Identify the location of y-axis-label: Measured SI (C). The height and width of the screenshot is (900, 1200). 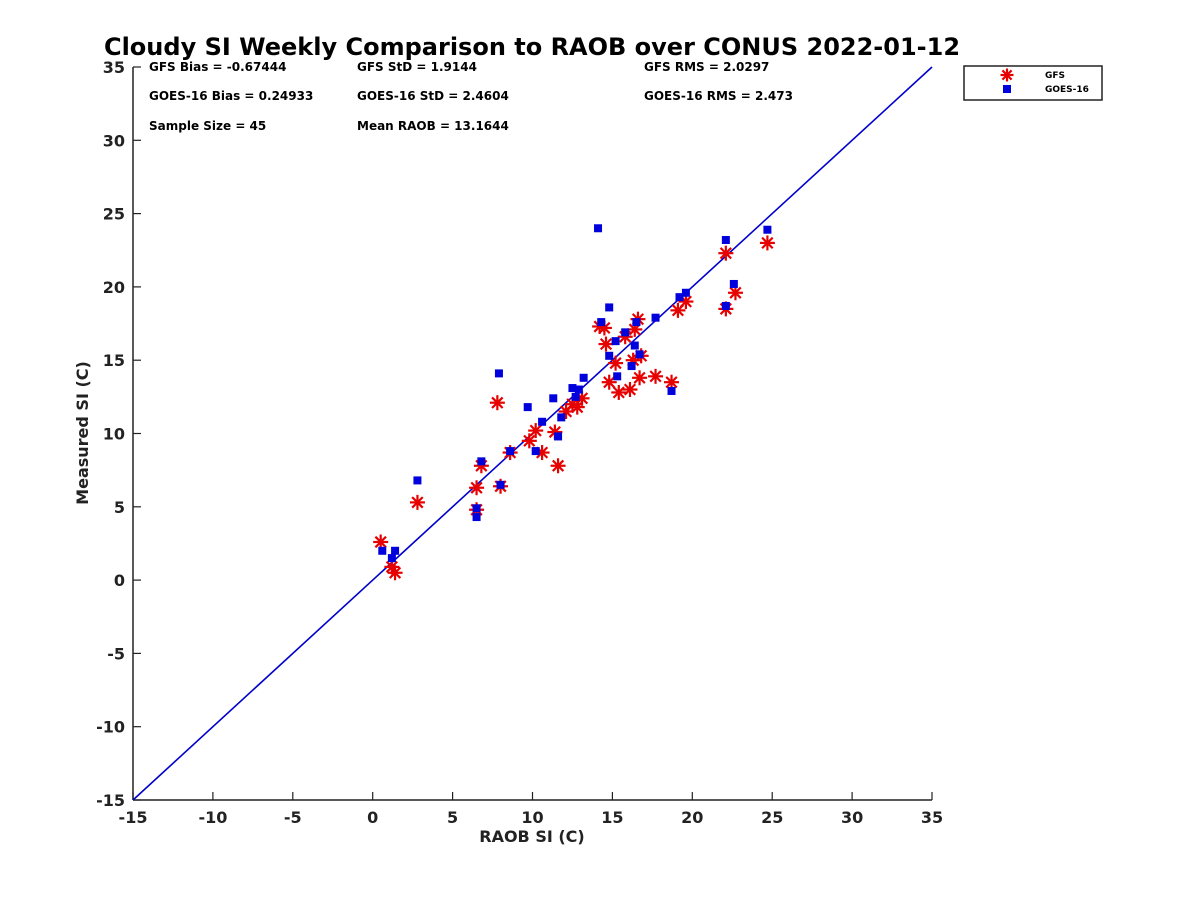
(82, 433).